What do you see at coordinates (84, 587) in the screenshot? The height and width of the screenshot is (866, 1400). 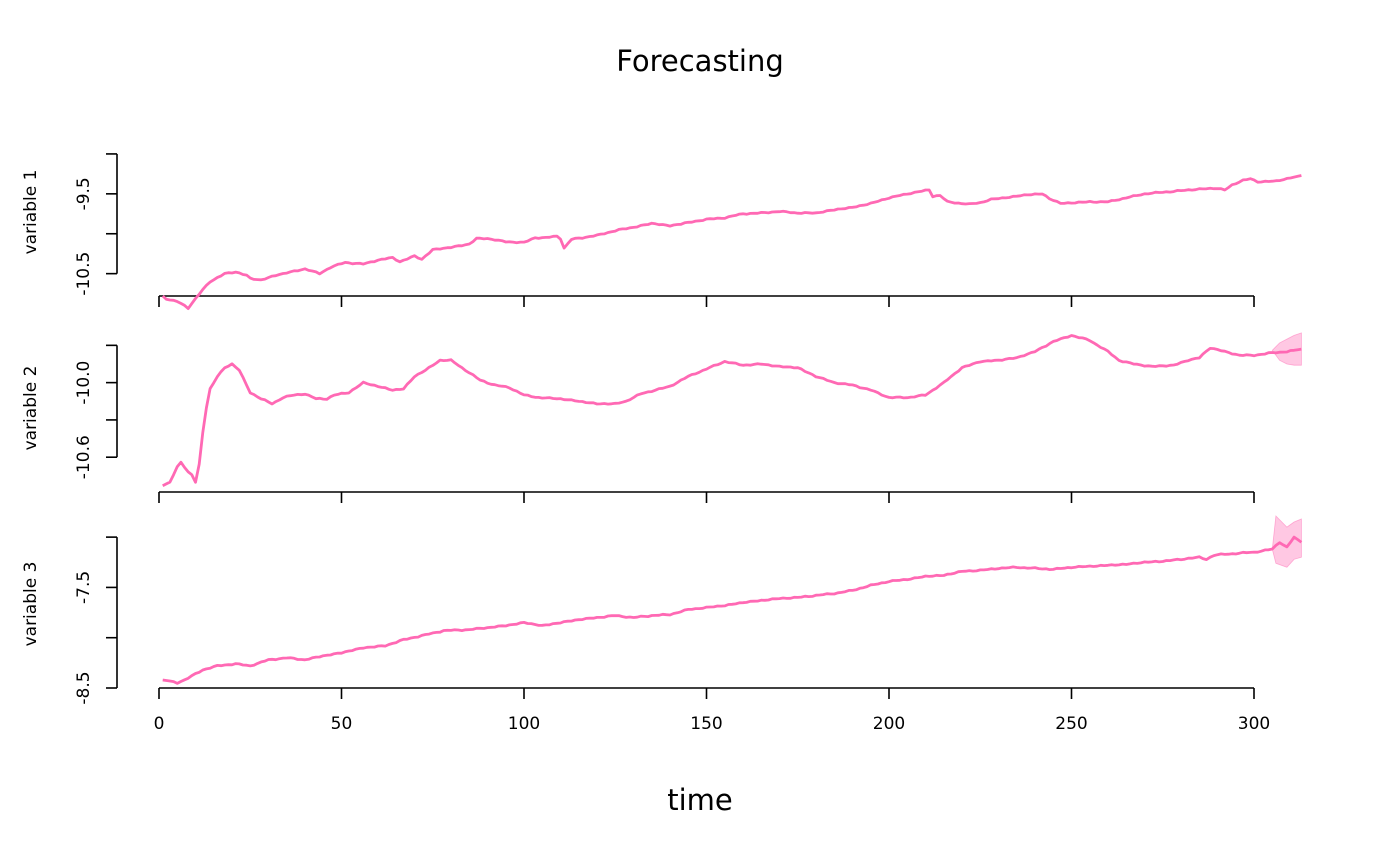 I see `y-tick-label: -7.5` at bounding box center [84, 587].